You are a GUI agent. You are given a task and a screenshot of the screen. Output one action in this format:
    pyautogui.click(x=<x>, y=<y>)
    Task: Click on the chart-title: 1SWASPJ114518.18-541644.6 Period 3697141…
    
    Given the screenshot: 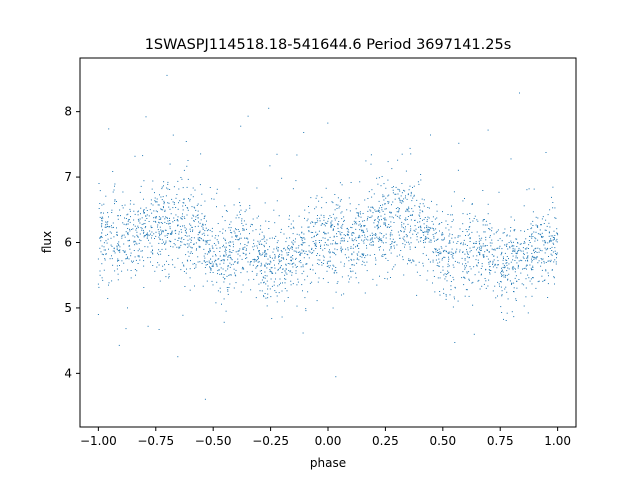 What is the action you would take?
    pyautogui.click(x=328, y=45)
    